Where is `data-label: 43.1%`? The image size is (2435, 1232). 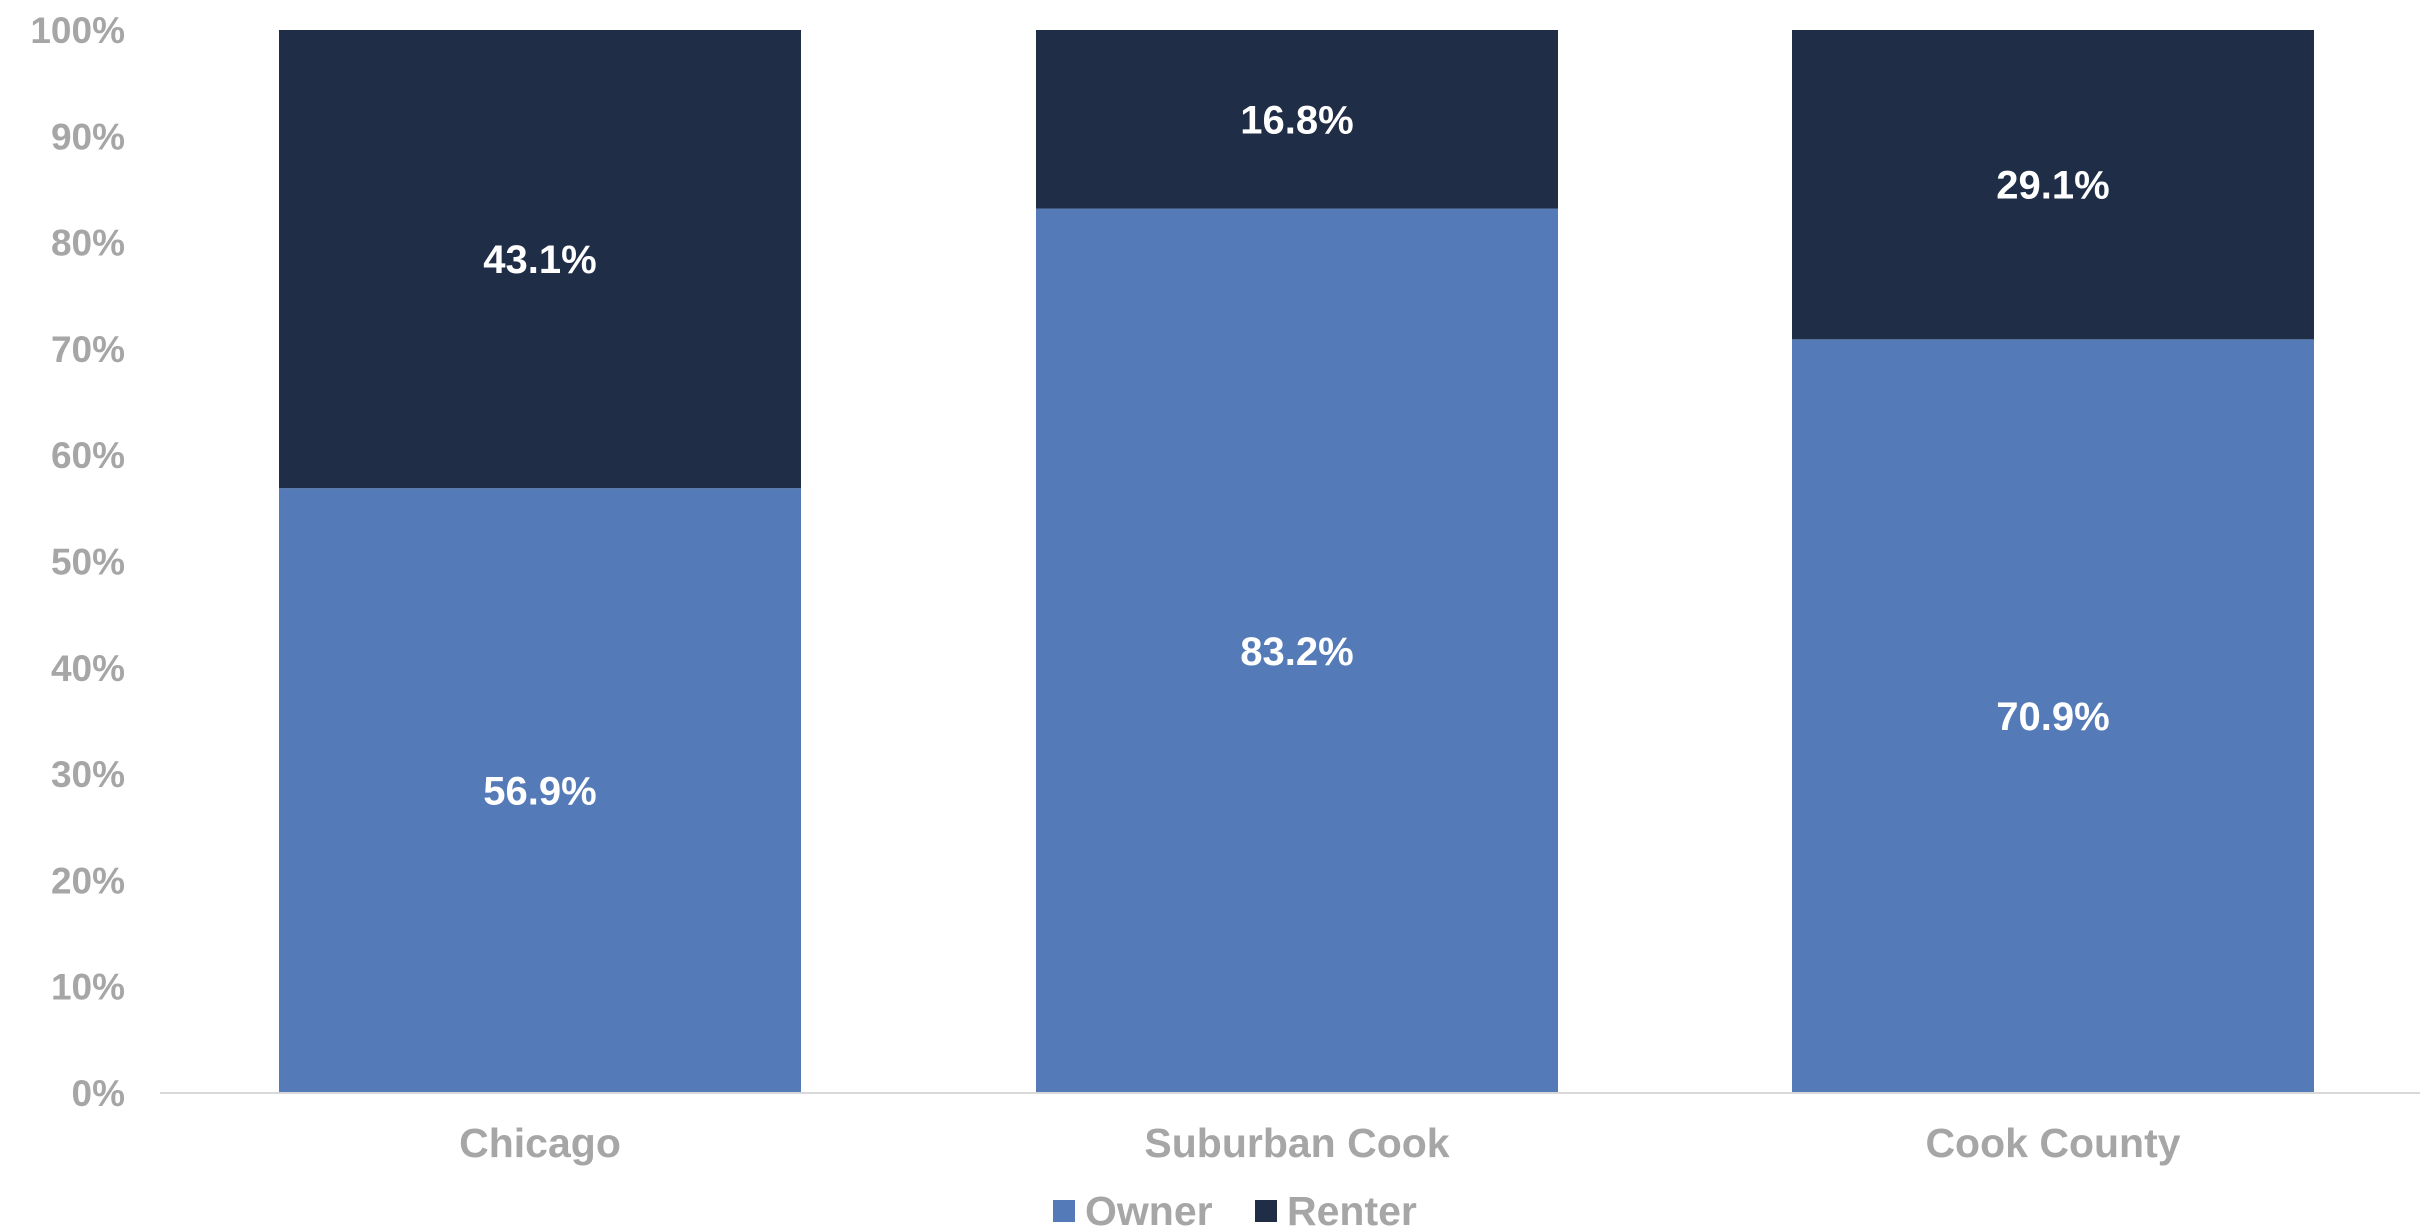
data-label: 43.1% is located at coordinates (539, 260).